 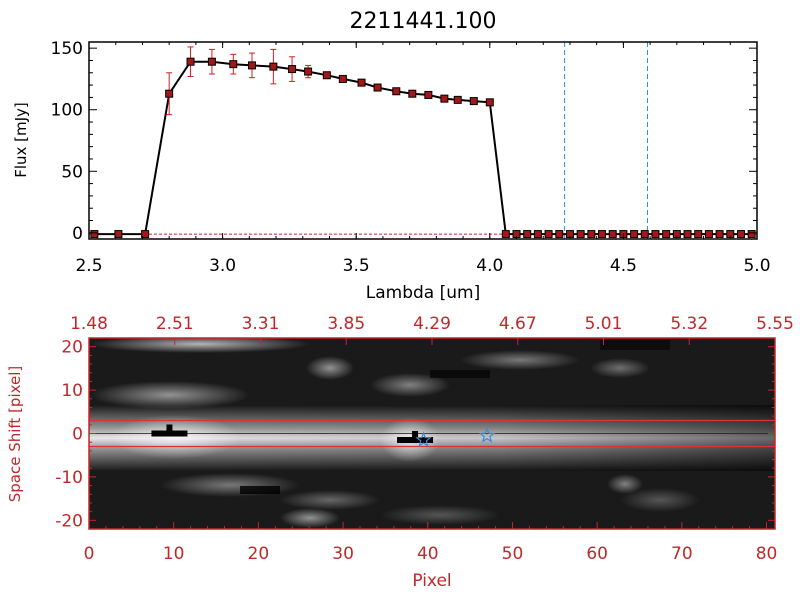 I want to click on heatmap-overlay, so click(x=432, y=433).